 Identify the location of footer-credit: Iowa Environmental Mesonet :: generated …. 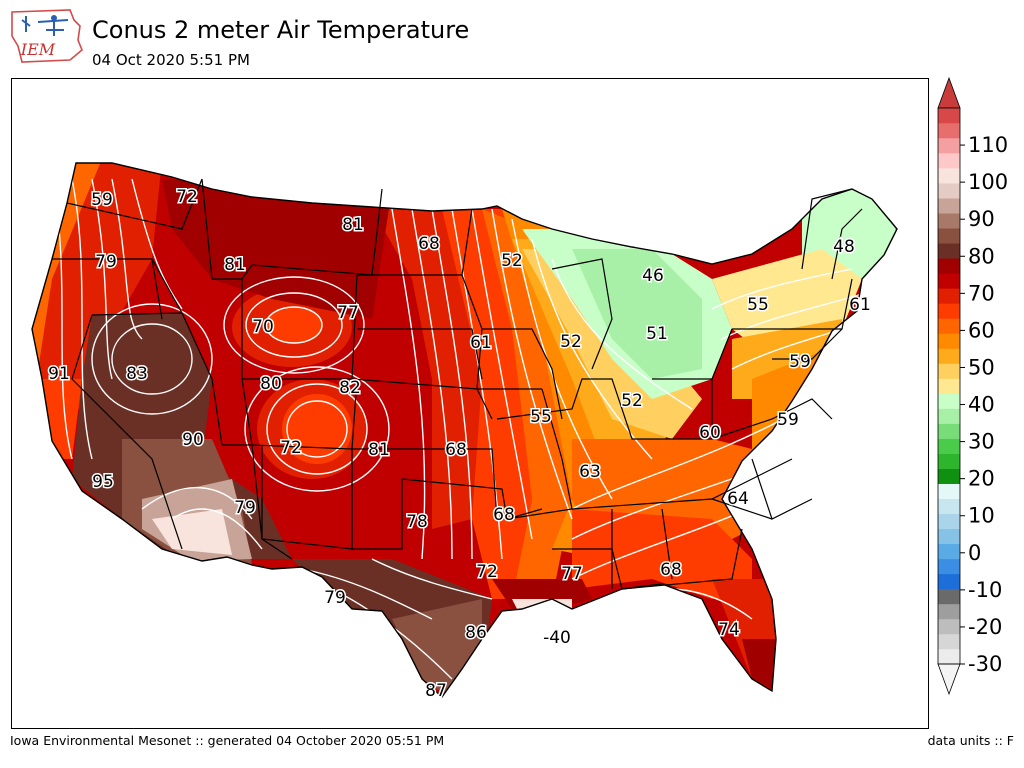
(227, 740).